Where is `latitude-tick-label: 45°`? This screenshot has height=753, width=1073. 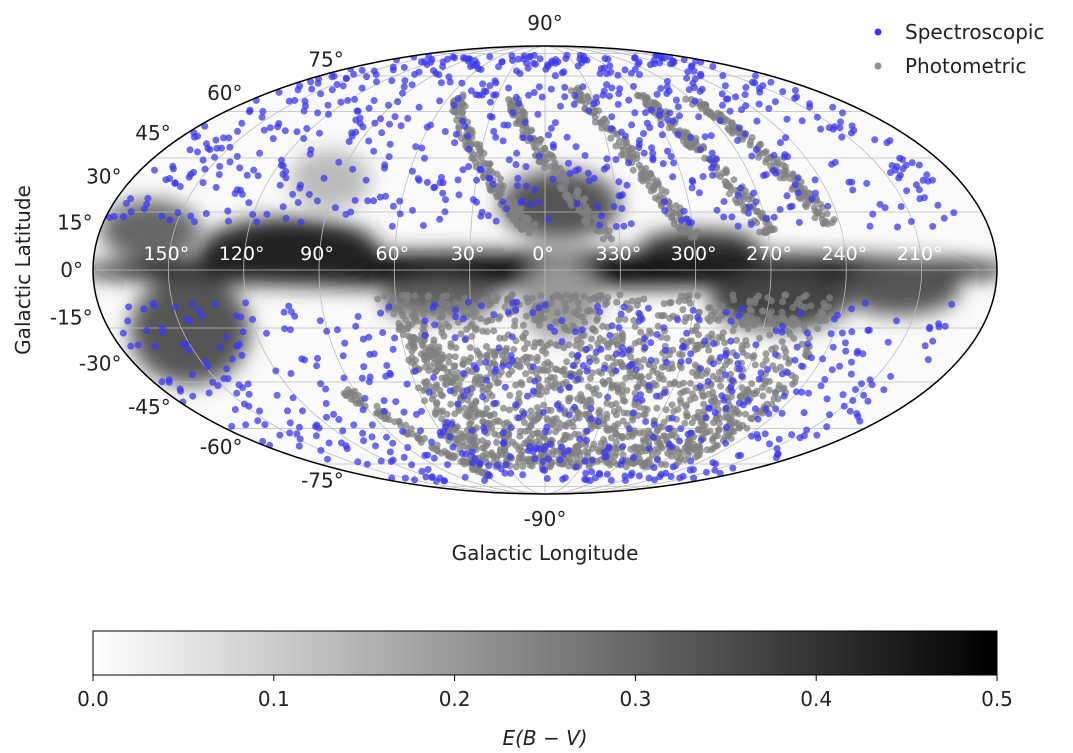
latitude-tick-label: 45° is located at coordinates (152, 133).